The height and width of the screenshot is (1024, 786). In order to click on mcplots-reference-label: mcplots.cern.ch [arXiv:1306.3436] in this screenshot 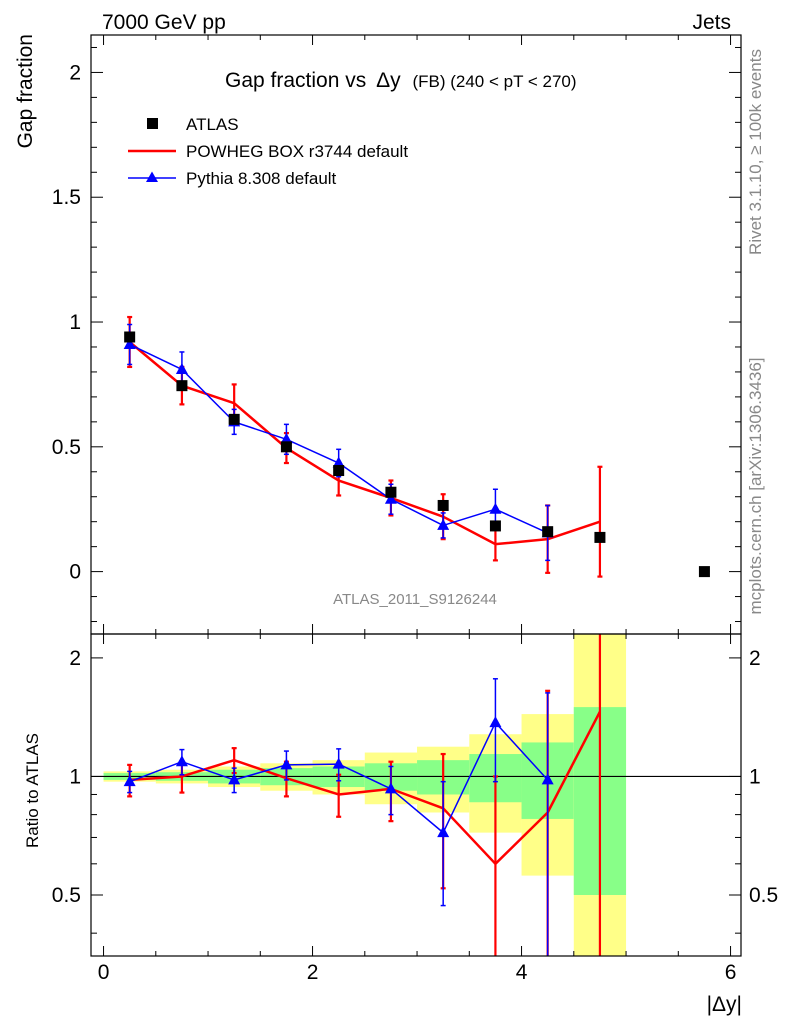, I will do `click(755, 485)`.